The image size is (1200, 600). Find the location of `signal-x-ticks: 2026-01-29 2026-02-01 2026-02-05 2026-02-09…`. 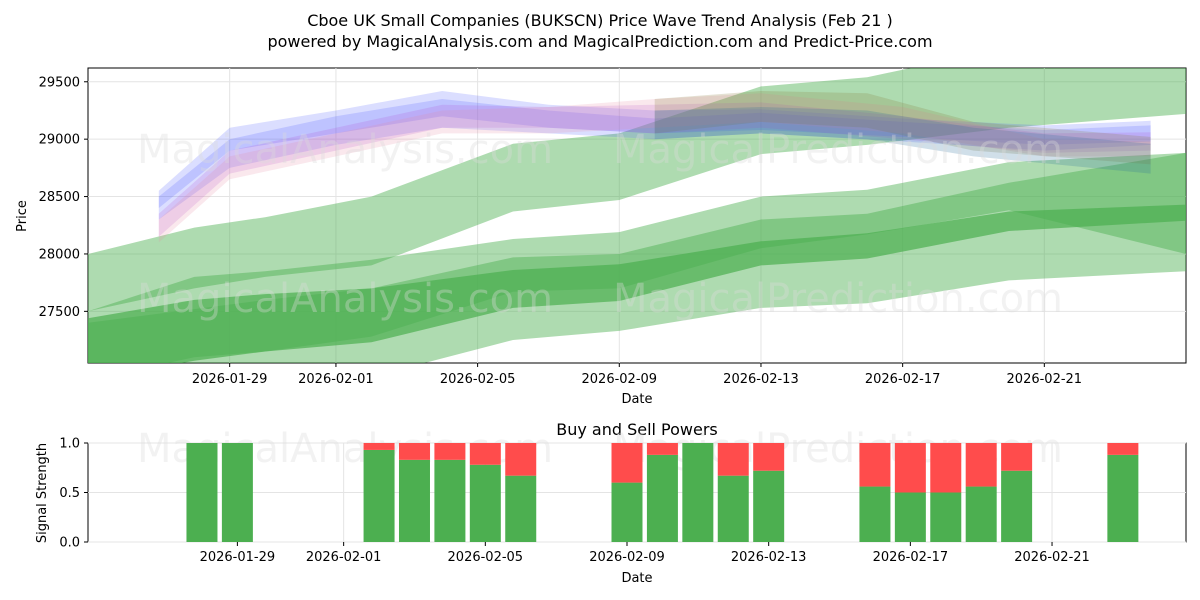

signal-x-ticks: 2026-01-29 2026-02-01 2026-02-05 2026-02-09… is located at coordinates (645, 553).